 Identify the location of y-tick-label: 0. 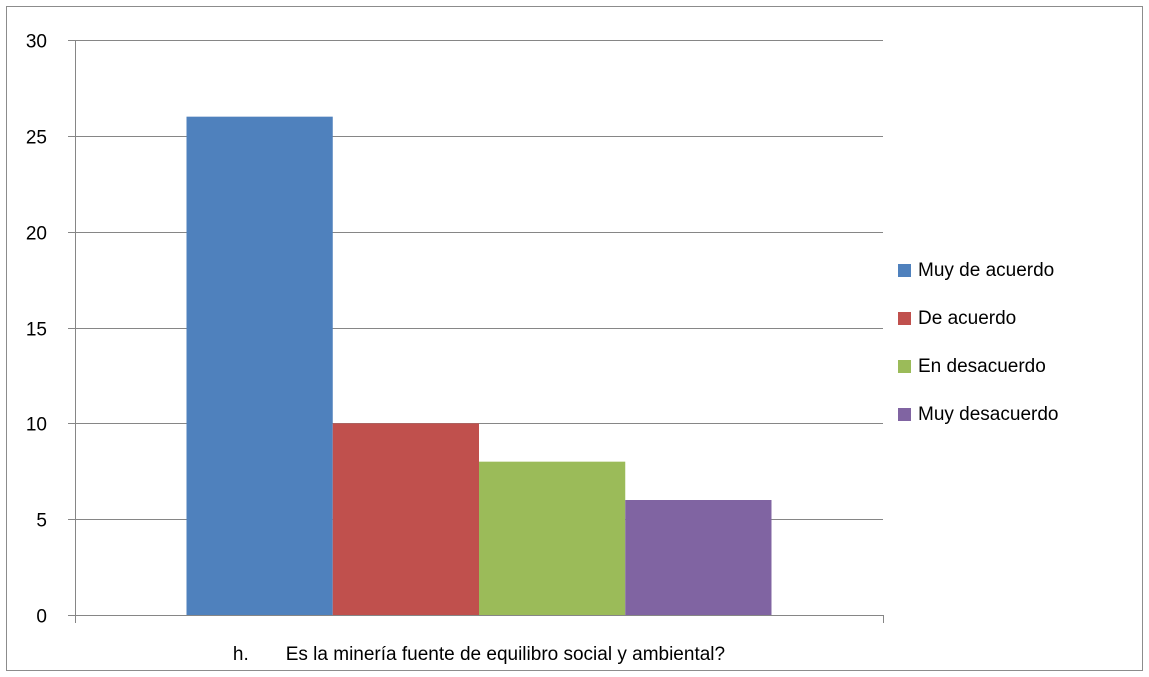
(41, 617).